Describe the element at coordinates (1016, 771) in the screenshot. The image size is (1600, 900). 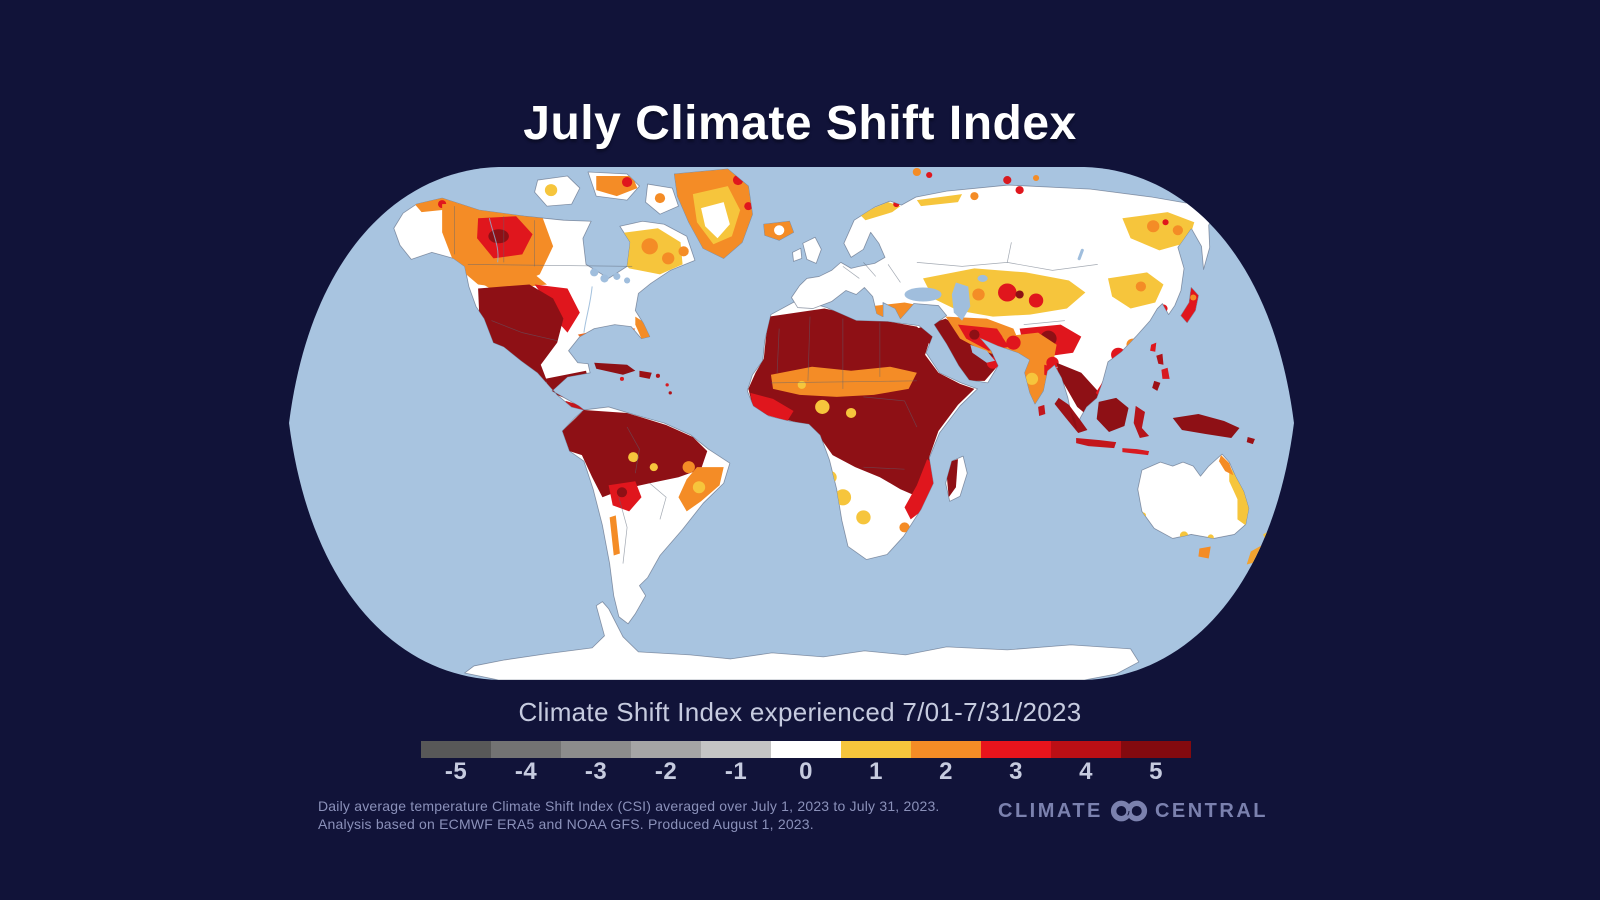
I see `legend-tick-3: 3` at that location.